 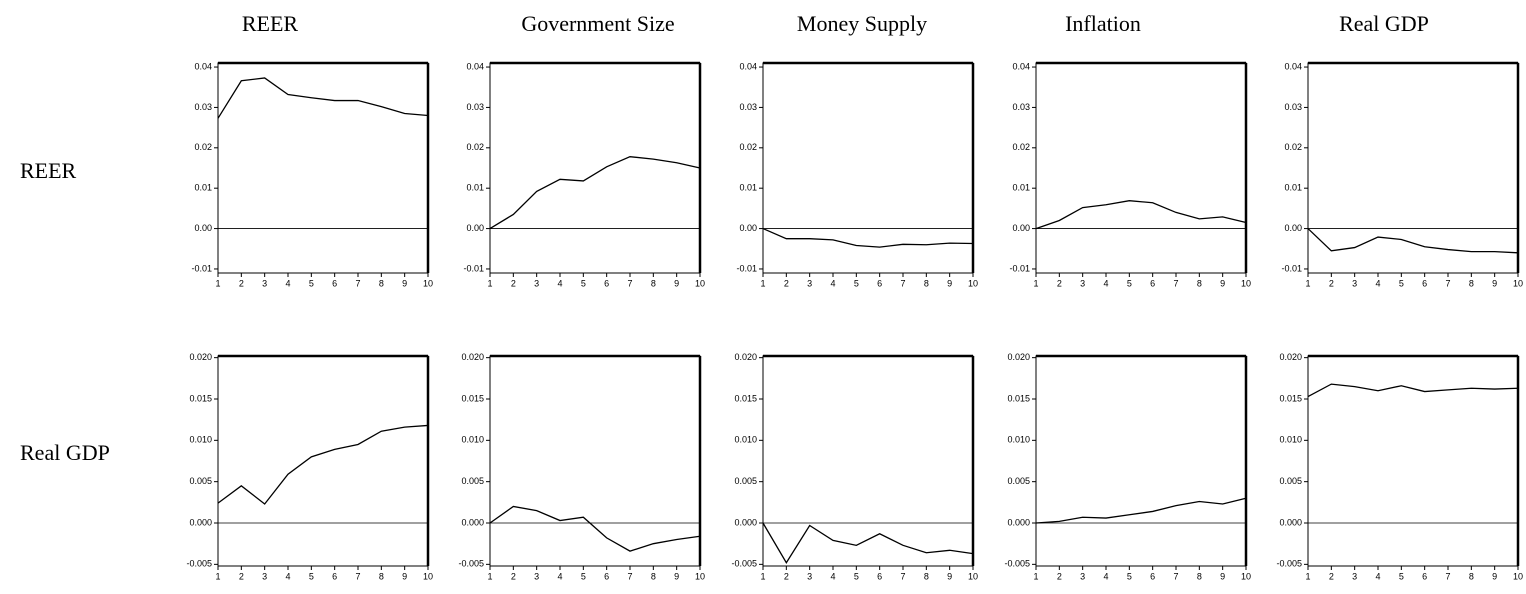 What do you see at coordinates (65, 452) in the screenshot?
I see `row-label: Real GDP` at bounding box center [65, 452].